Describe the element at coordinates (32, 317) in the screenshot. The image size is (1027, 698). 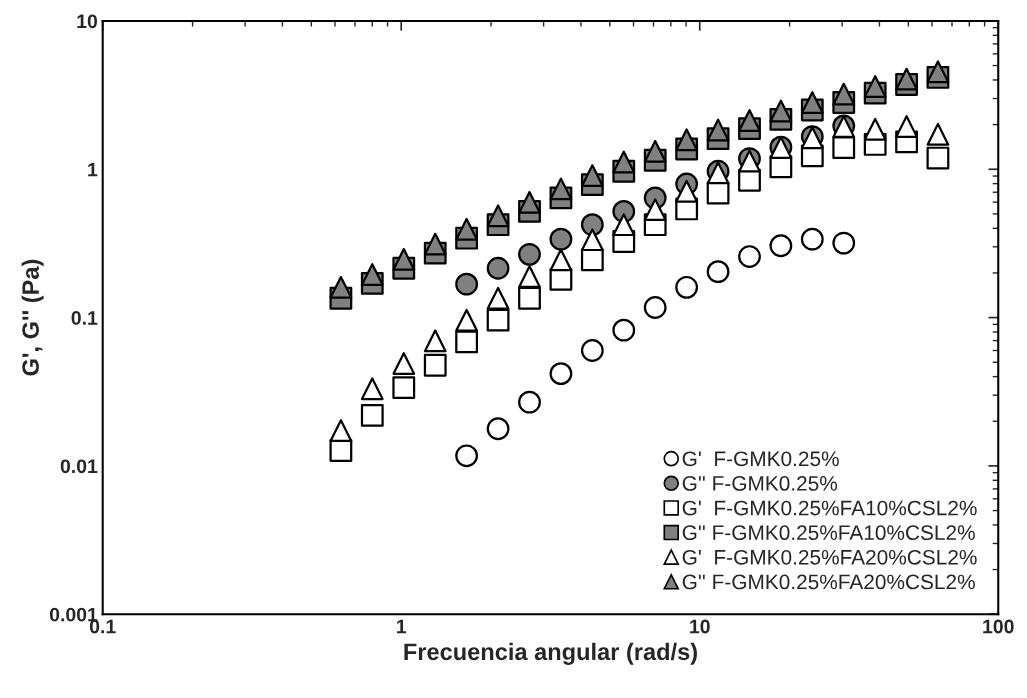
I see `y-axis-title: G', G'' (Pa)` at that location.